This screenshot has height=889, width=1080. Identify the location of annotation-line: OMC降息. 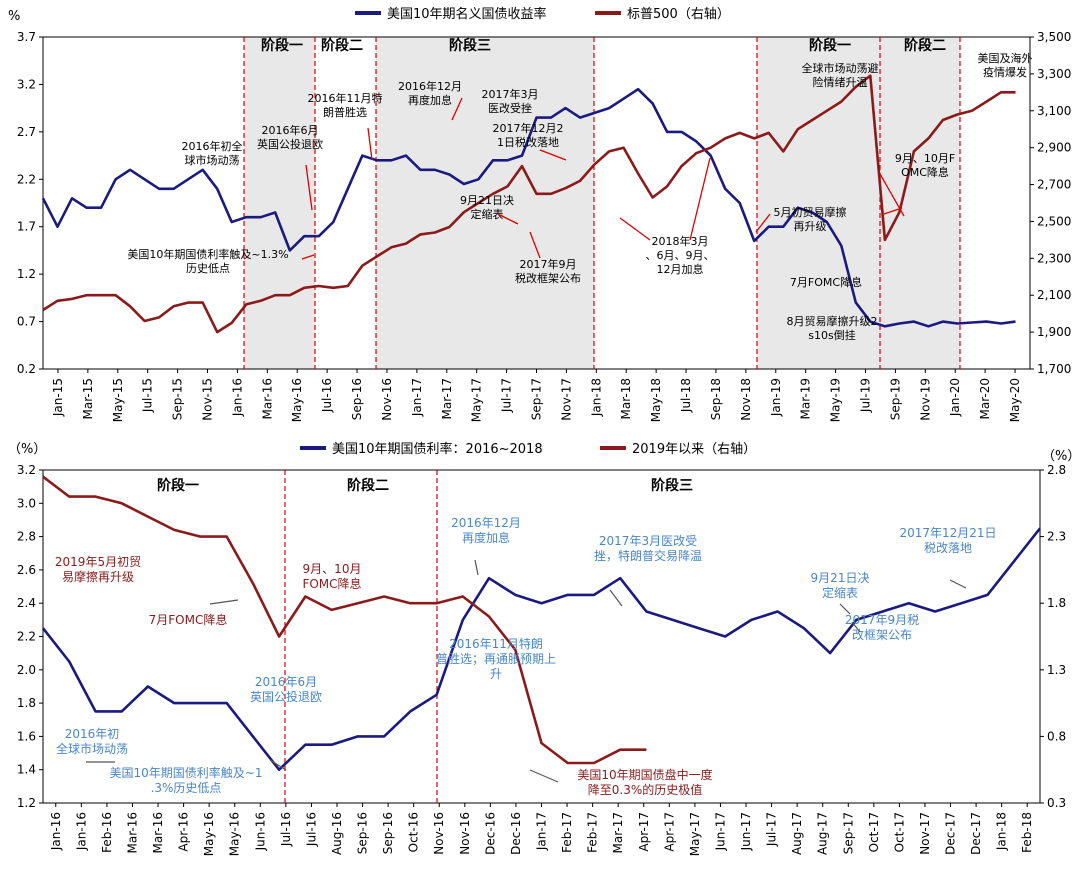
(925, 172).